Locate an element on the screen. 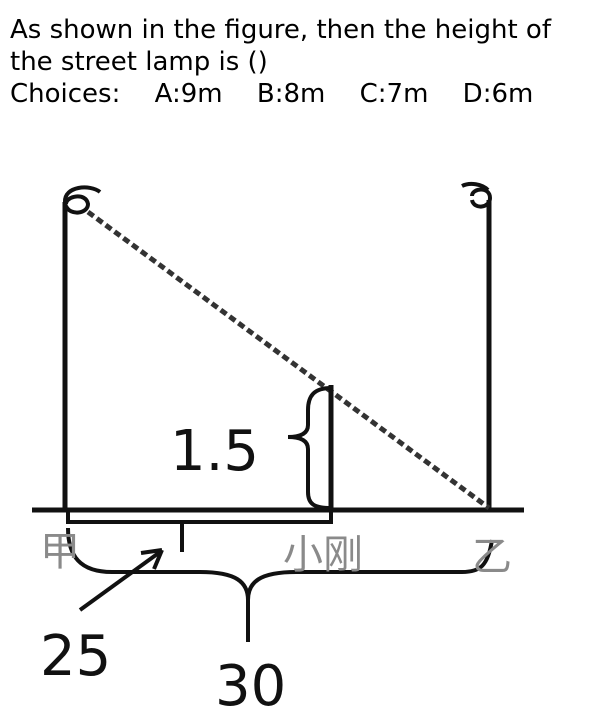  distance-25-label: 25 is located at coordinates (75, 656).